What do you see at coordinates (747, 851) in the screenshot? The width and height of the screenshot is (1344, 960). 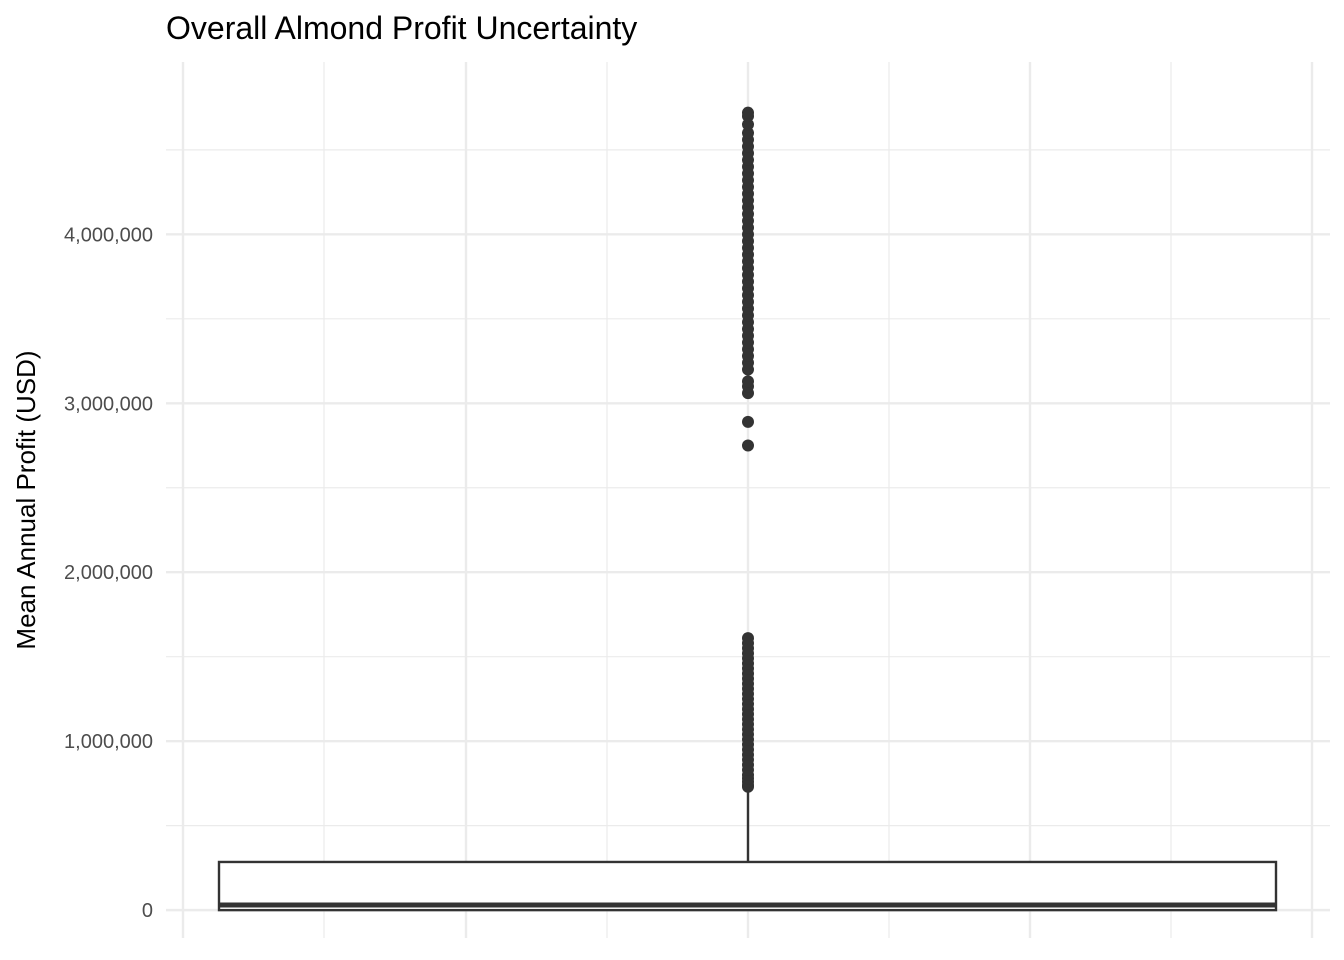 I see `box-element` at bounding box center [747, 851].